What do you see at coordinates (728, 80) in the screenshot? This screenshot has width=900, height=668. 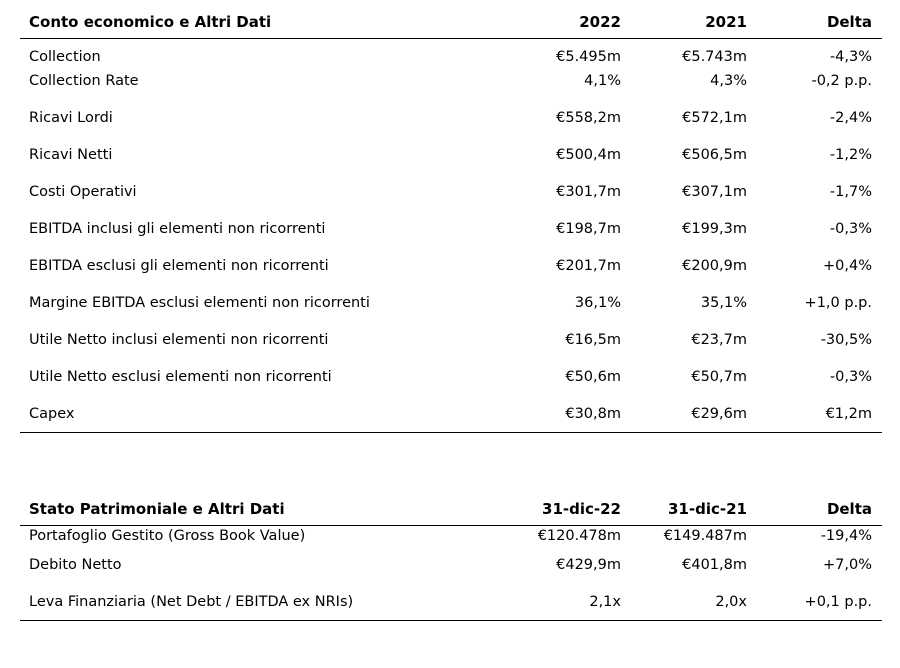 I see `value-2021: 4,3%` at bounding box center [728, 80].